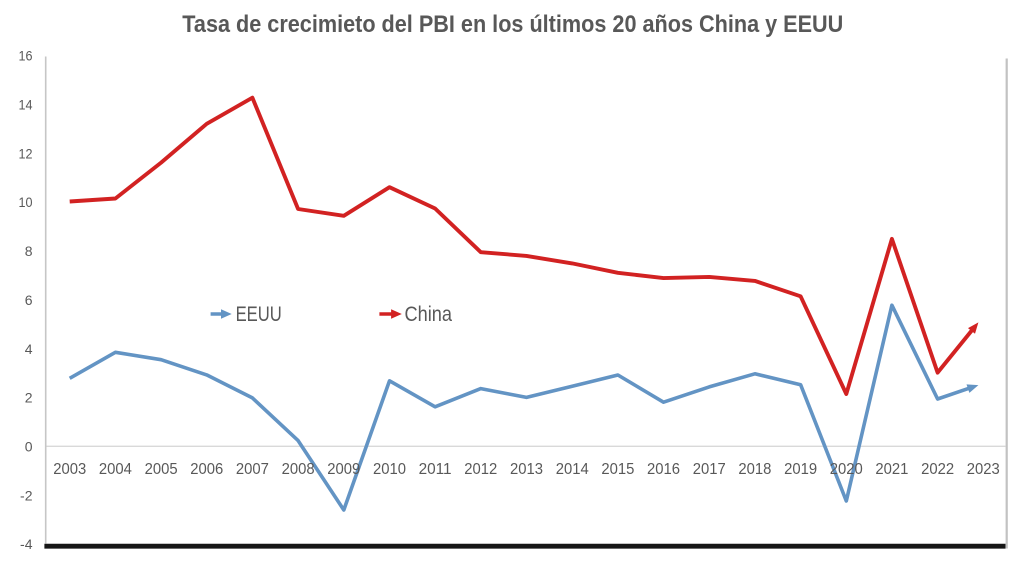  Describe the element at coordinates (26, 105) in the screenshot. I see `svg-text: 14` at that location.